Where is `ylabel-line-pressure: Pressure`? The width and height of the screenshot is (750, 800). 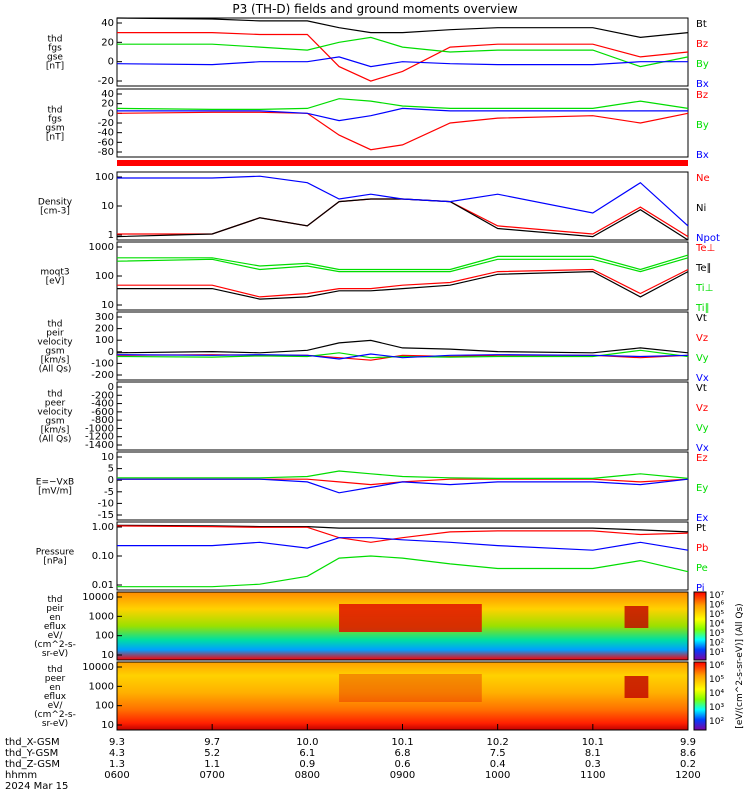 ylabel-line-pressure: Pressure is located at coordinates (55, 553).